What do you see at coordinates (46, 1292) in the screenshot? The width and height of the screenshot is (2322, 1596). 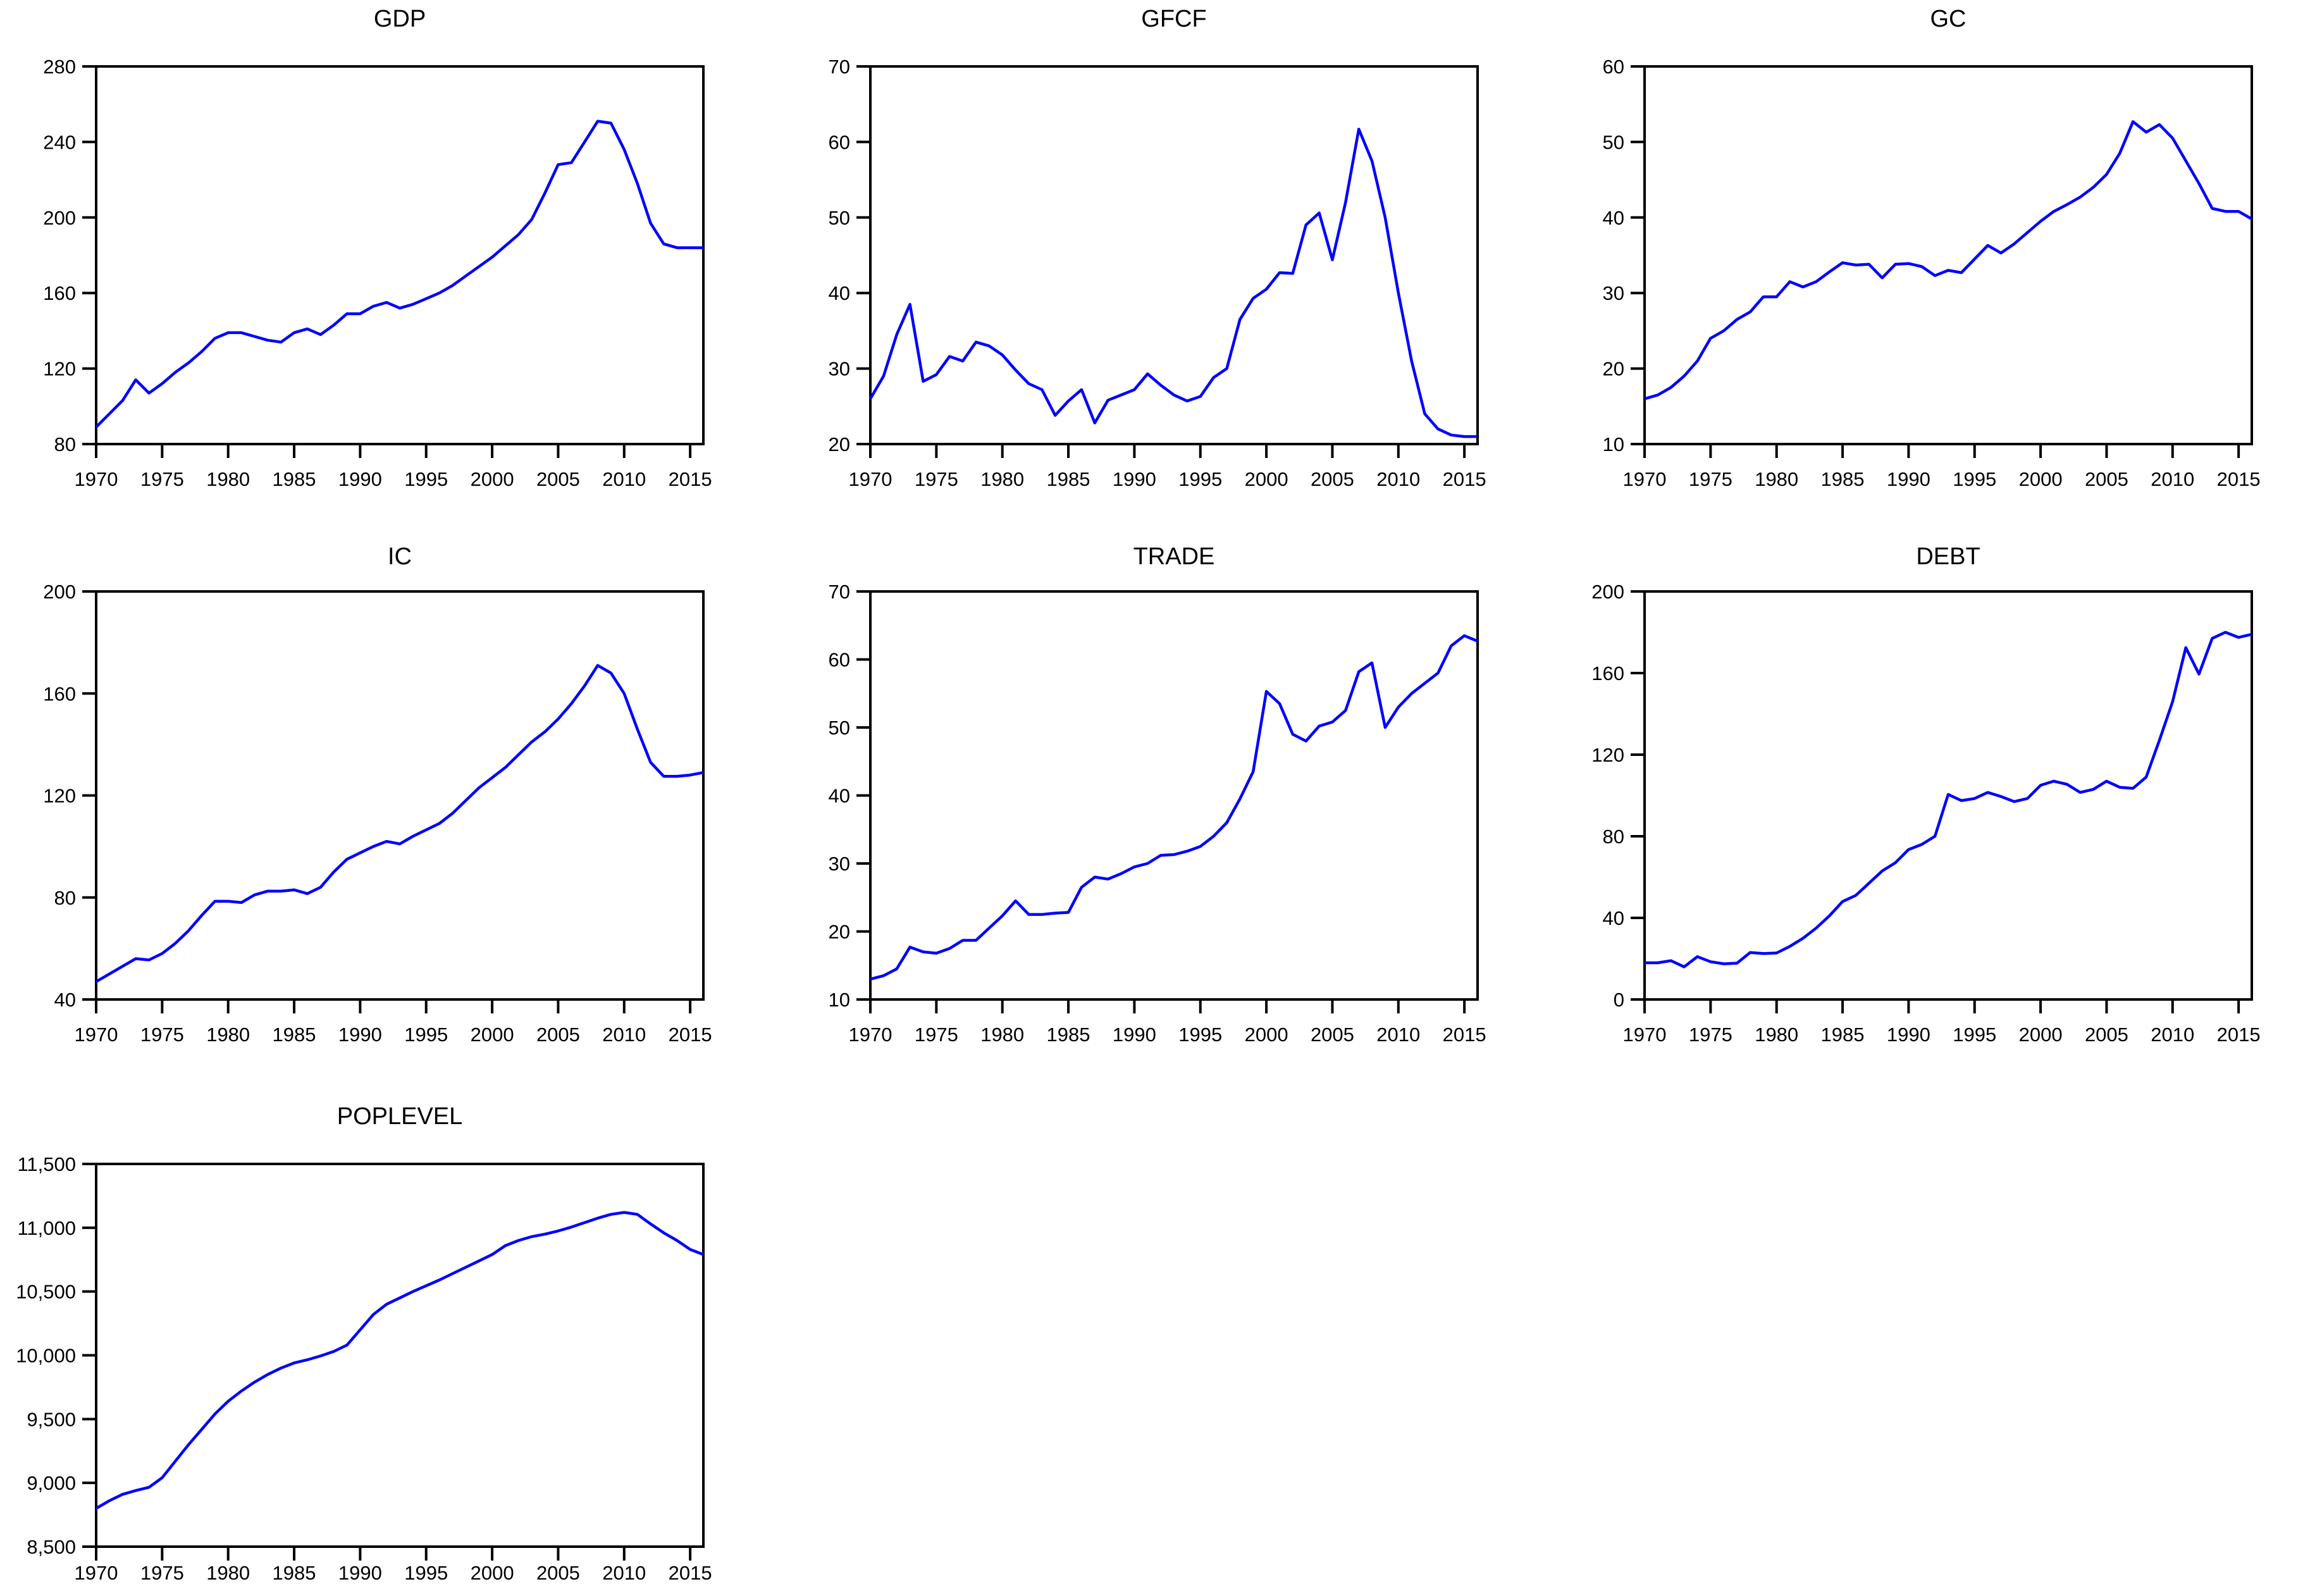 I see `y-axis-tick-label: 10,500` at bounding box center [46, 1292].